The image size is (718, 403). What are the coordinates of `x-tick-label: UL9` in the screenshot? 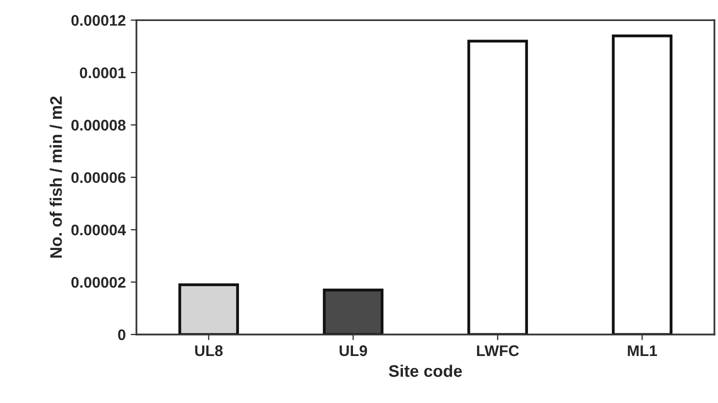 It's located at (354, 350).